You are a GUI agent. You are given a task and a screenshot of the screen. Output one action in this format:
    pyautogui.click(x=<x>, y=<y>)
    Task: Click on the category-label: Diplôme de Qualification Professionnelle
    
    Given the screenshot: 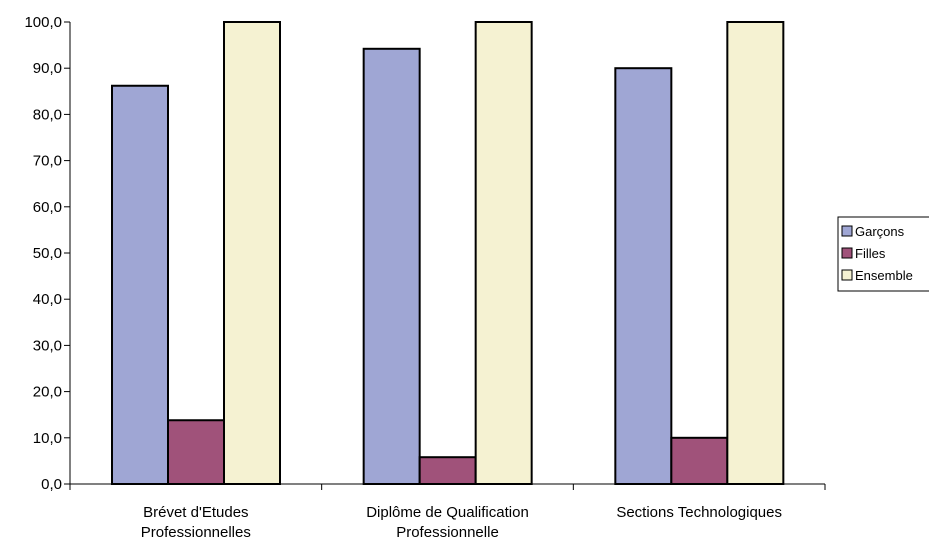 What is the action you would take?
    pyautogui.click(x=447, y=522)
    